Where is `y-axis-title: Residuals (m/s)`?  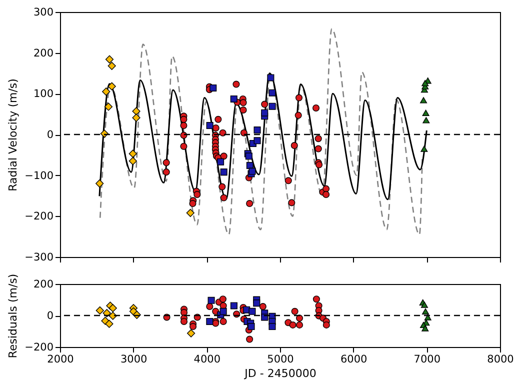
y-axis-title: Residuals (m/s) is located at coordinates (13, 316).